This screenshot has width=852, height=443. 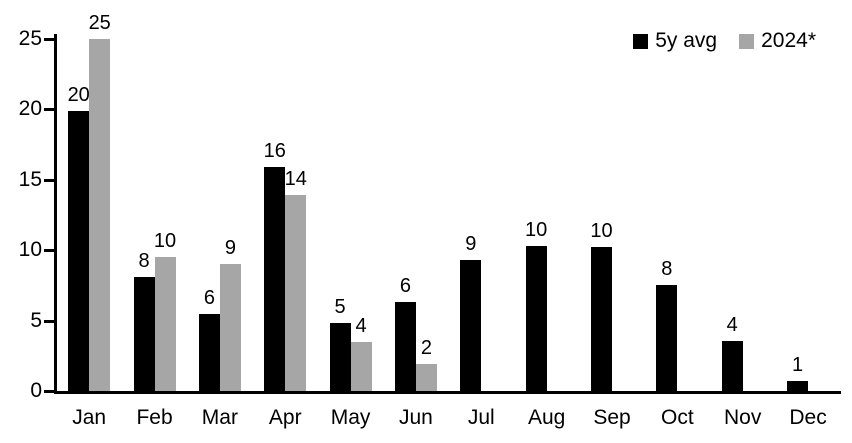 I want to click on chart-legend: 5y avg 2024*, so click(x=724, y=41).